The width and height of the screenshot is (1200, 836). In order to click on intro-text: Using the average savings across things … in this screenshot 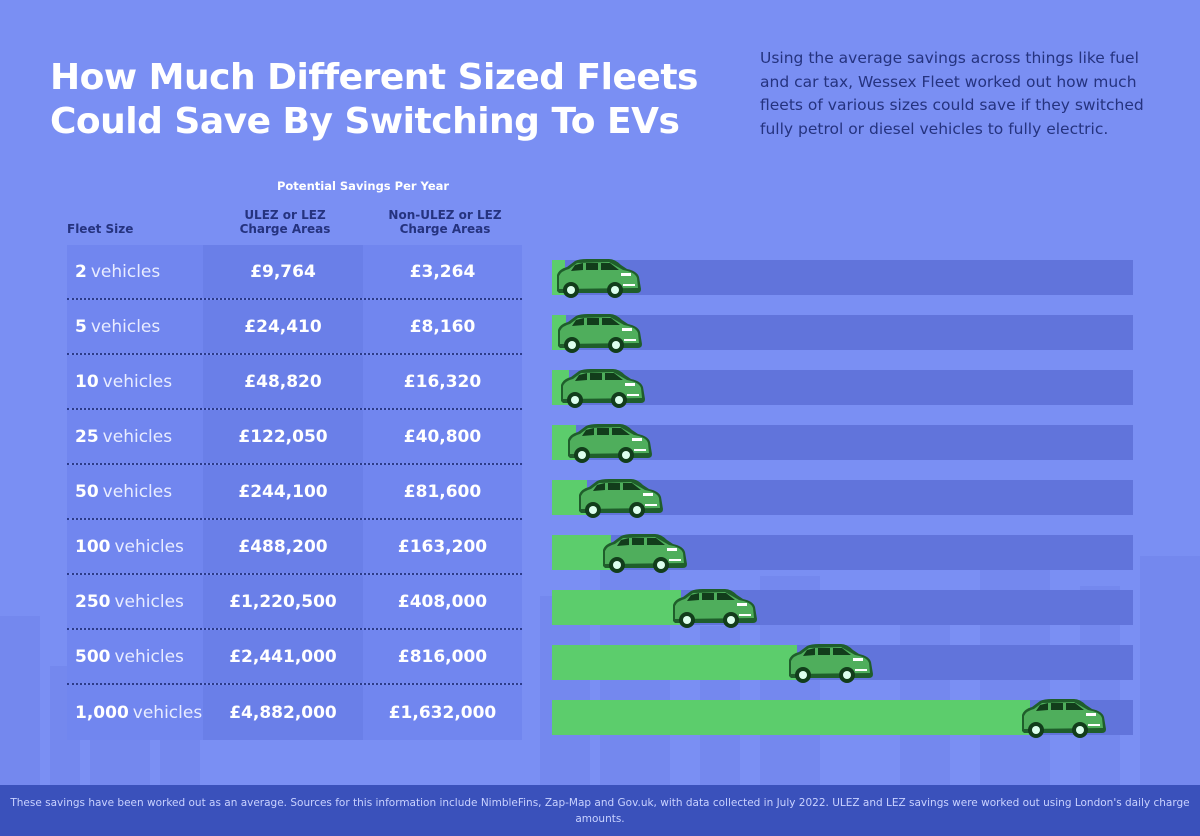, I will do `click(952, 93)`.